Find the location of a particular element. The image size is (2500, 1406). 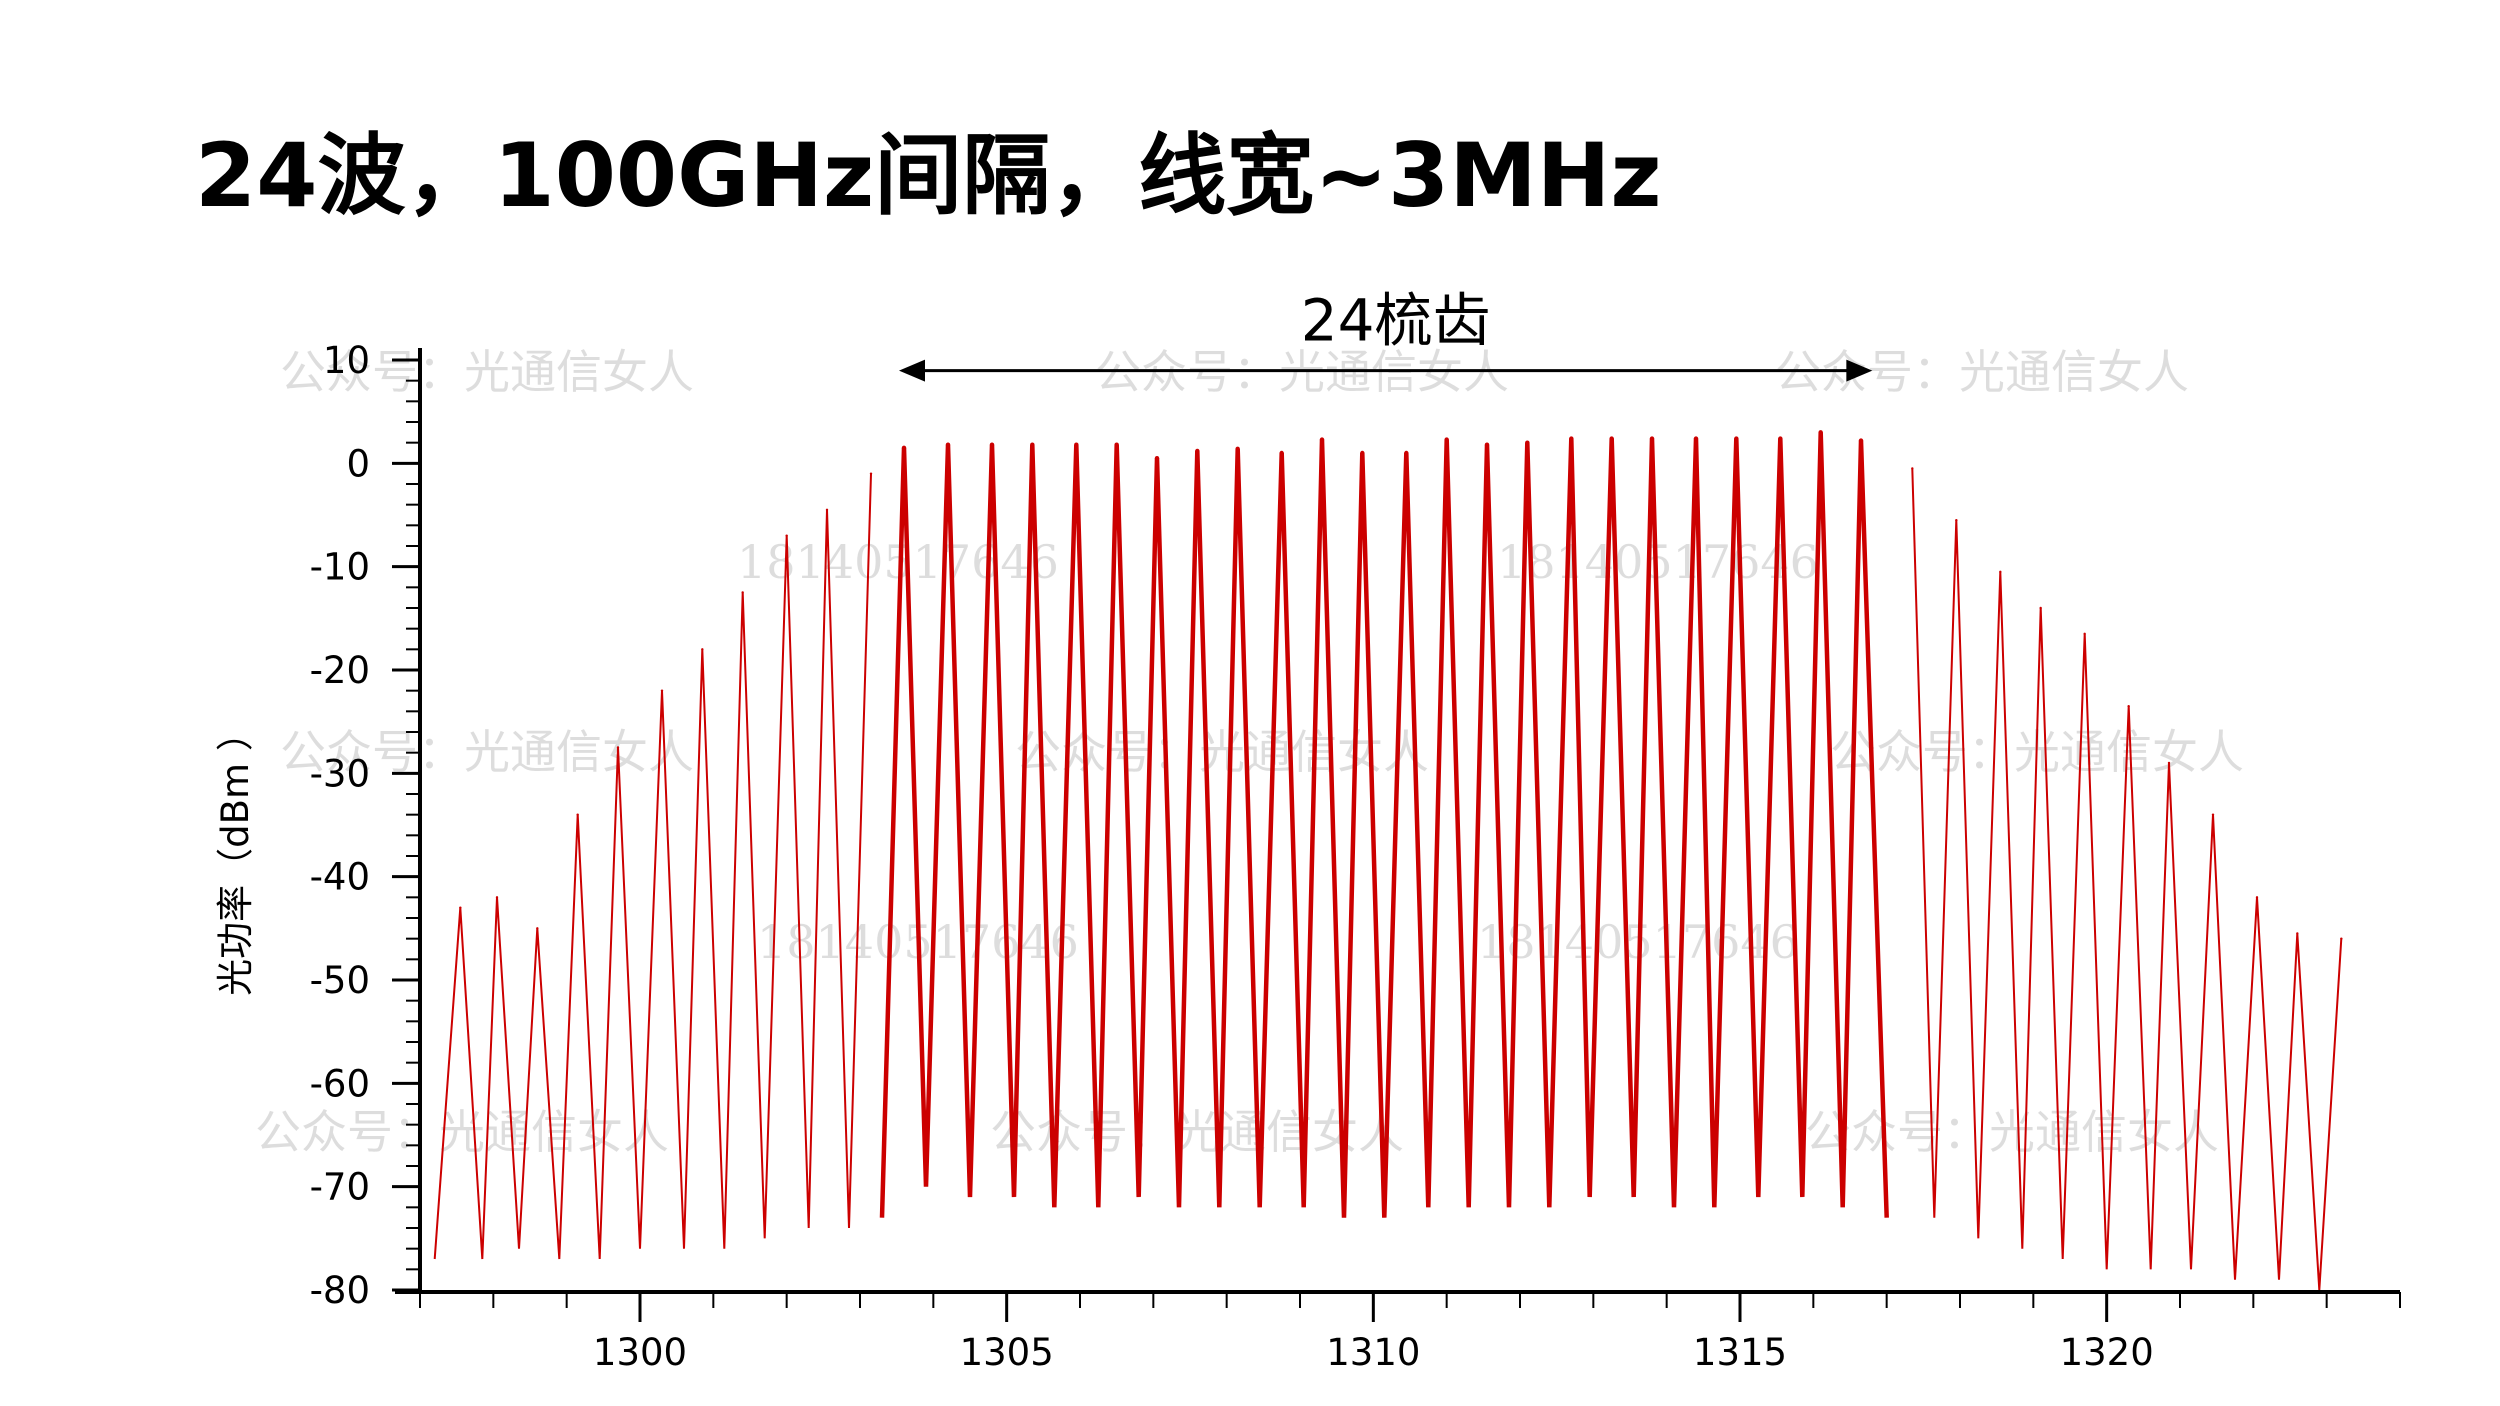

x-tick-label: 1315 is located at coordinates (1740, 1352).